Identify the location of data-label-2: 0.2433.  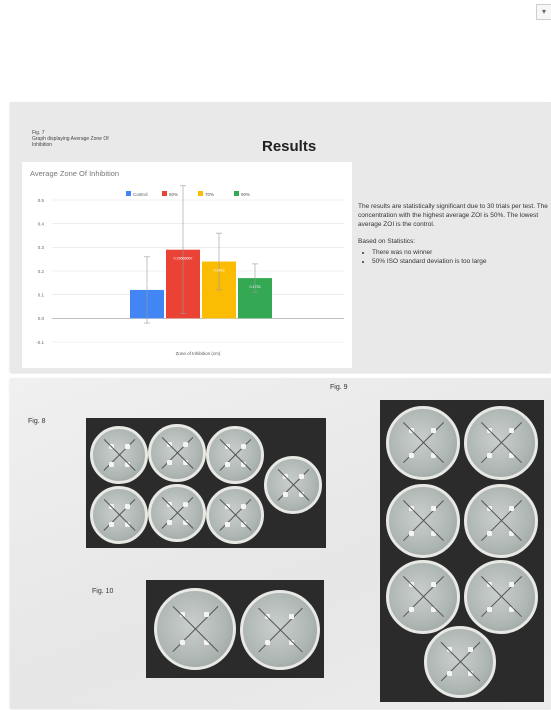
(219, 271).